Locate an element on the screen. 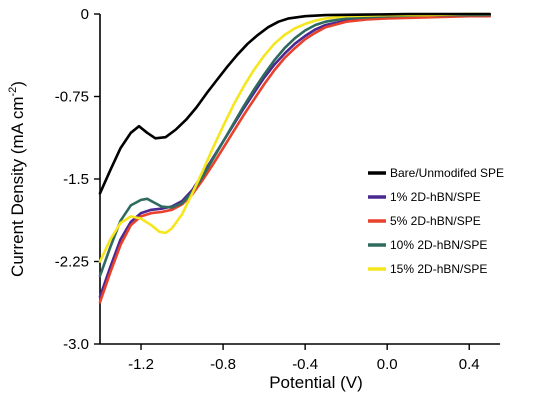 The height and width of the screenshot is (403, 550). legend-label: 15% 2D-hBN/SPE is located at coordinates (438, 269).